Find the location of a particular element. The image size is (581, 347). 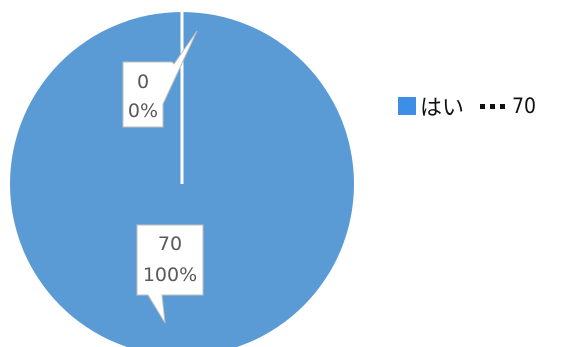

data-label-main-percent: 100% is located at coordinates (170, 275).